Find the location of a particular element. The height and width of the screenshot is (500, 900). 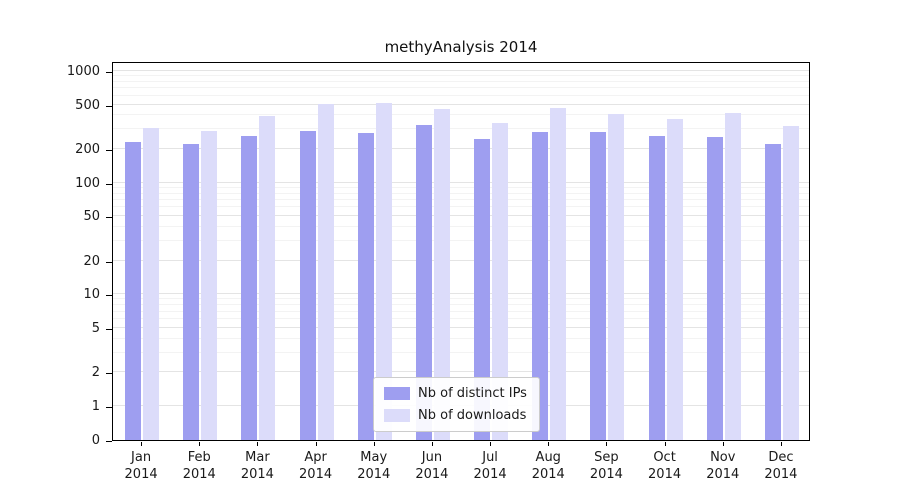

bar-downloads-sep is located at coordinates (616, 276).